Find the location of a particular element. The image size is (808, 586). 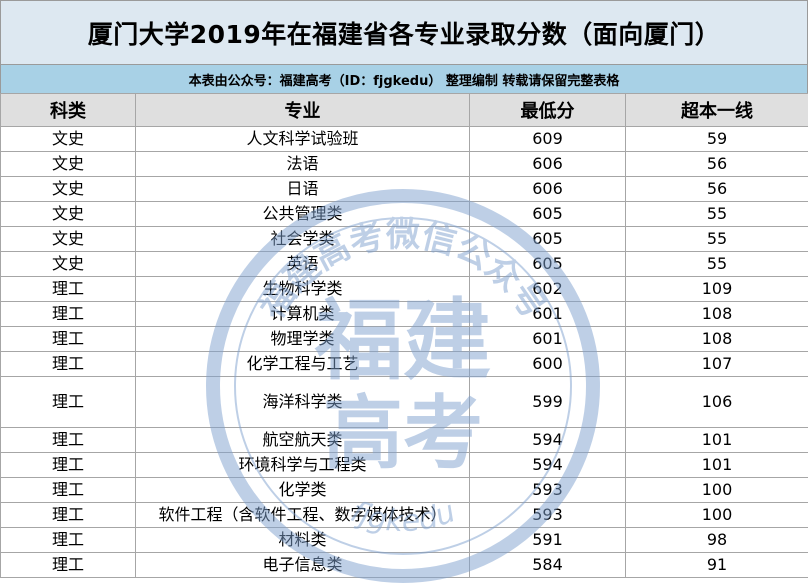

major-cell: 社会学类 is located at coordinates (303, 239).